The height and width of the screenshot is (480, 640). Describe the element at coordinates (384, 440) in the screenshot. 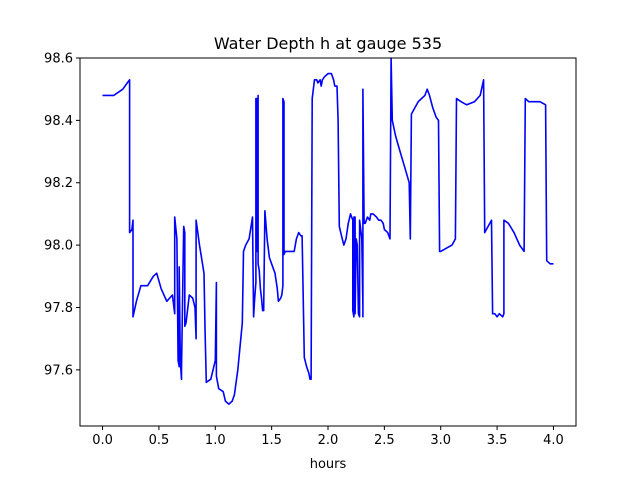

I see `x-tick-label: 2.5` at that location.